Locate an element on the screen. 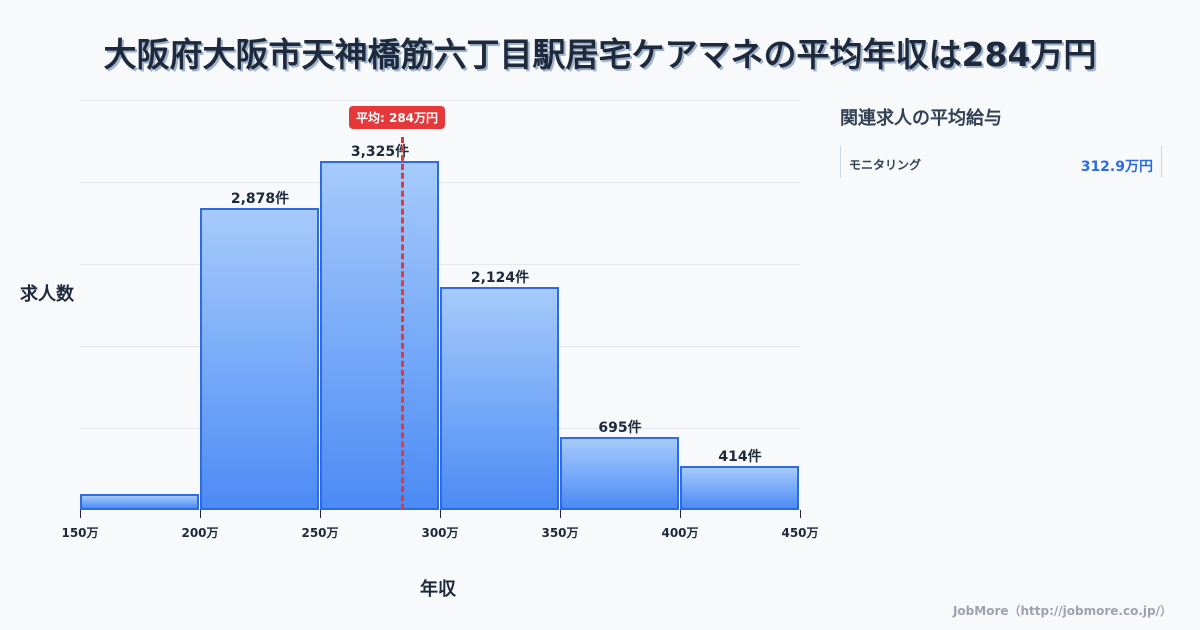 The image size is (1200, 630). x-tick-label: 150万 is located at coordinates (80, 533).